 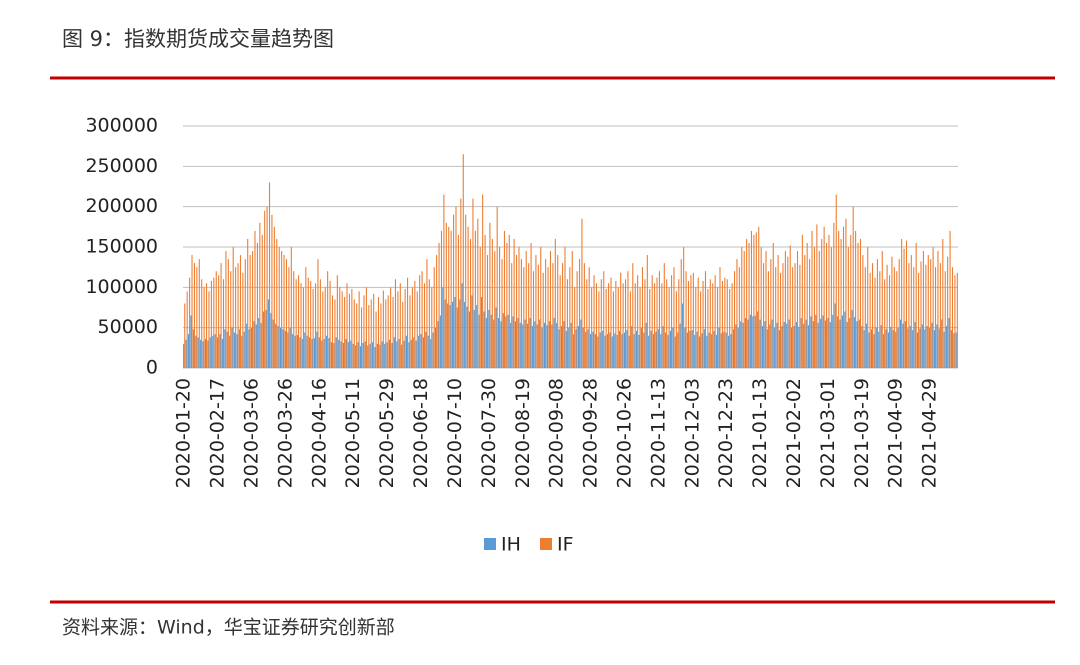 What do you see at coordinates (828, 433) in the screenshot?
I see `x-tick-label: 2021-03-01` at bounding box center [828, 433].